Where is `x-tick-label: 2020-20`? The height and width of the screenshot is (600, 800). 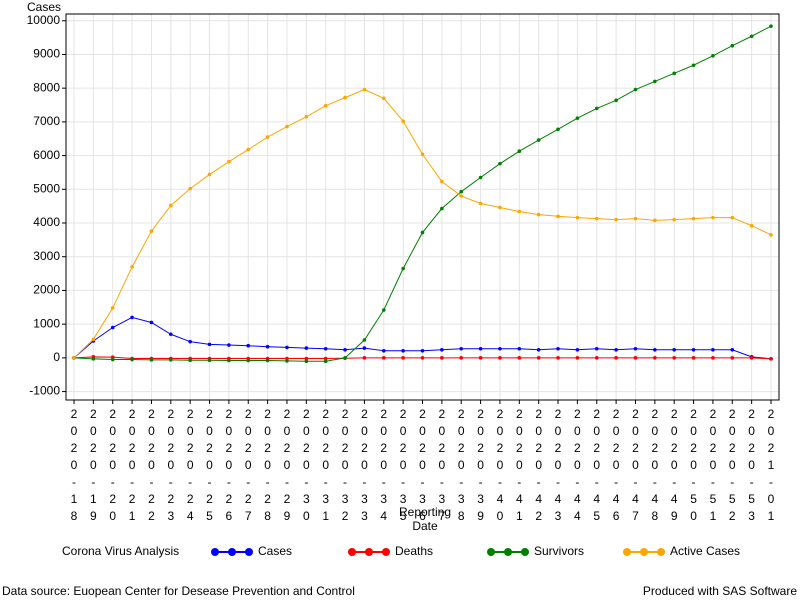 x-tick-label: 2020-20 is located at coordinates (113, 466).